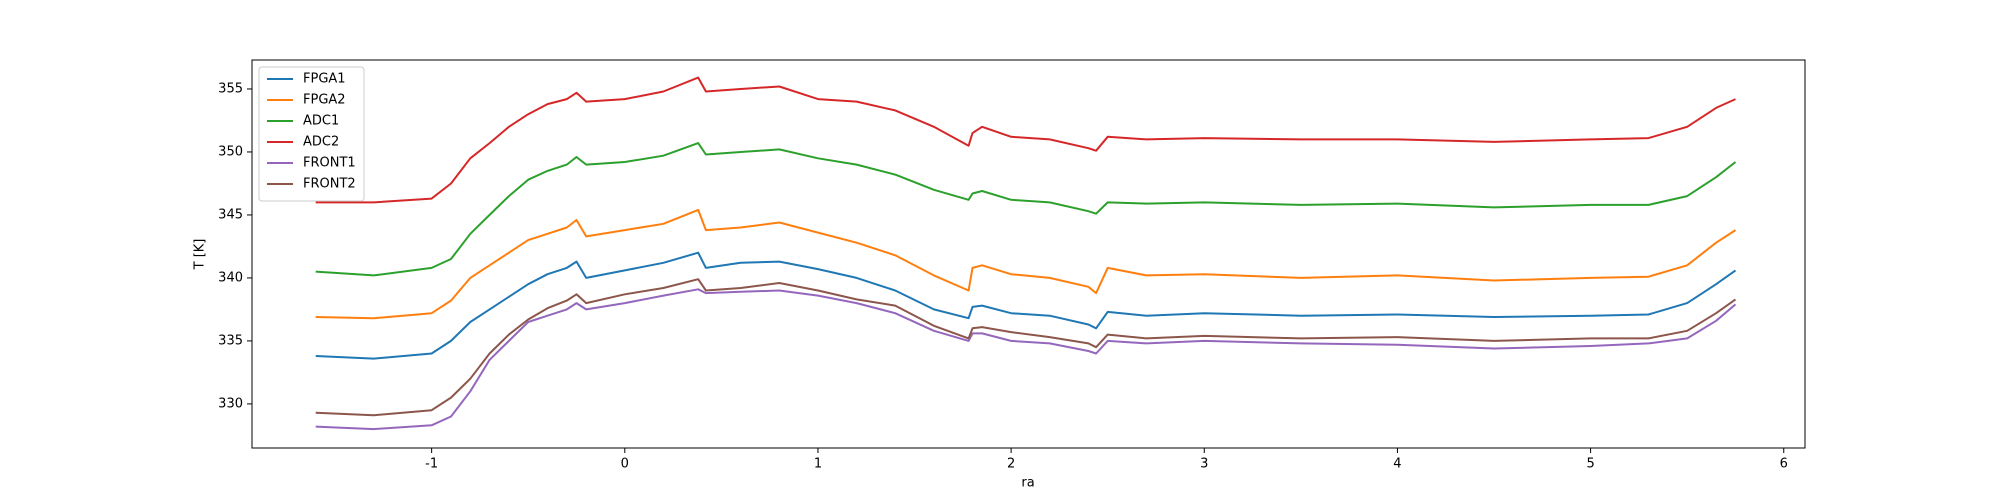 This screenshot has height=500, width=2000. What do you see at coordinates (1011, 464) in the screenshot?
I see `x-tick-label: 2` at bounding box center [1011, 464].